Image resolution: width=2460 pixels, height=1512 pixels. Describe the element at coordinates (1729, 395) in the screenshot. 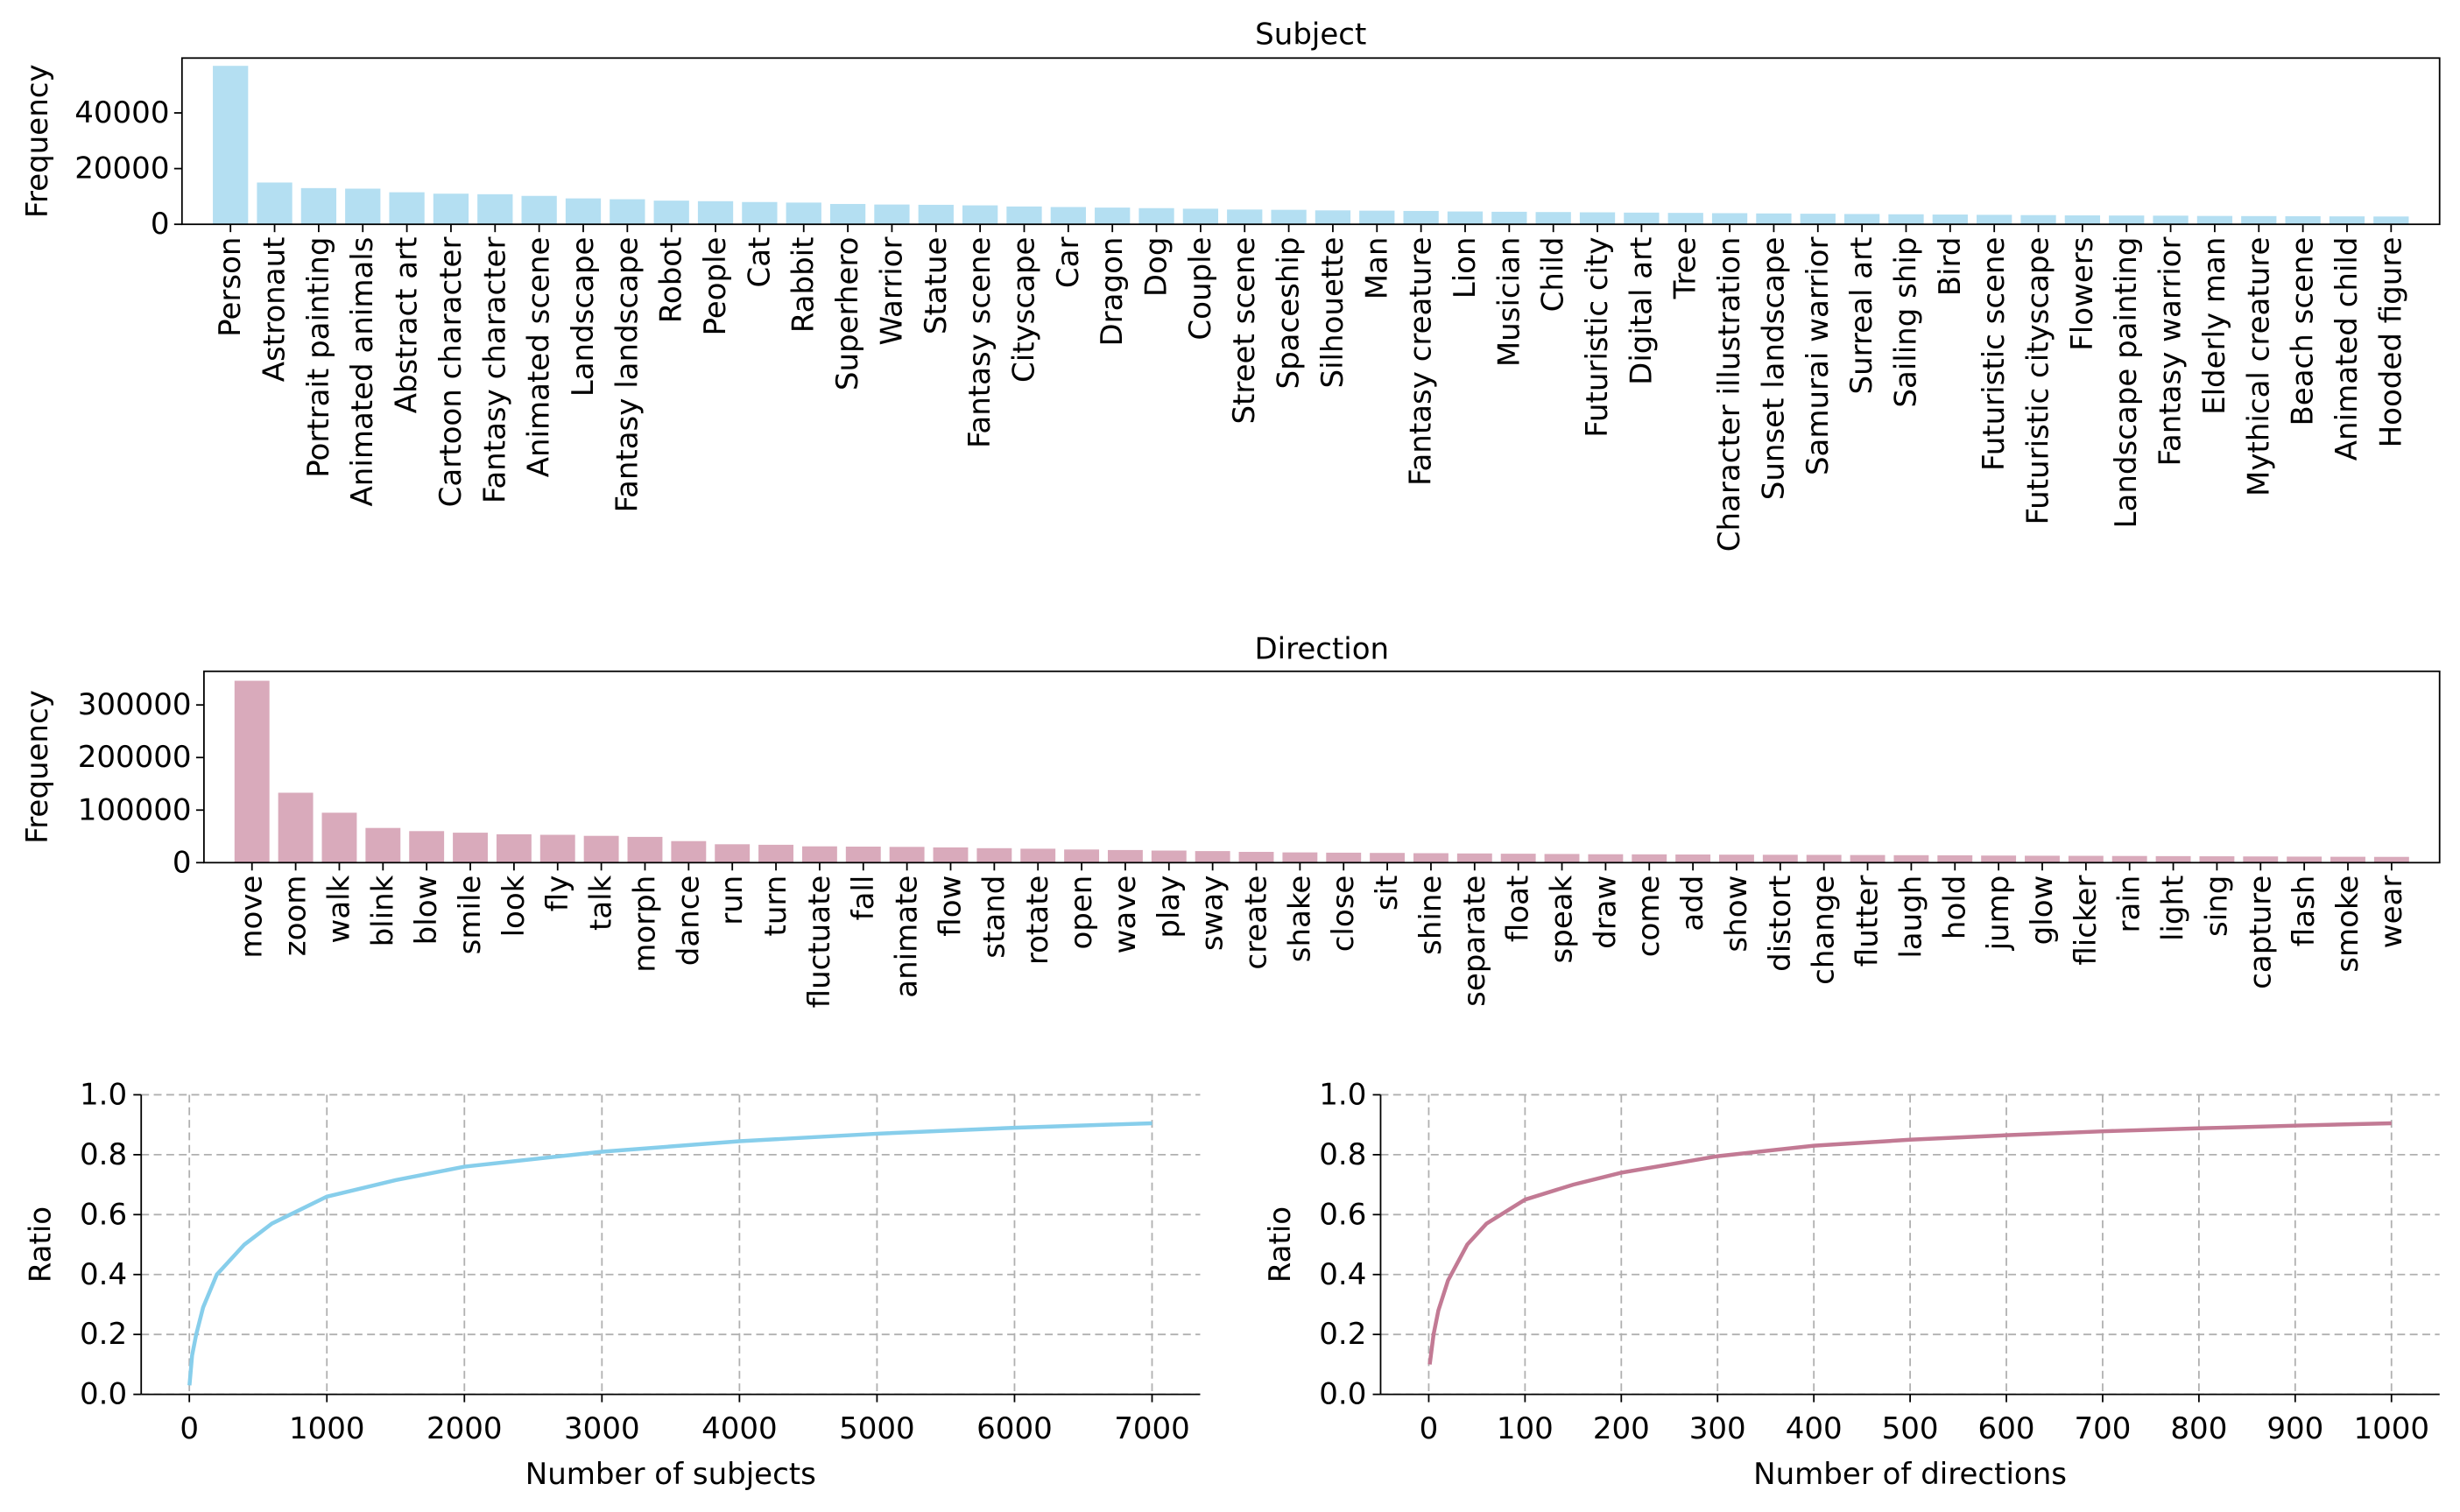

I see `x-tick-label: Character illustration` at that location.